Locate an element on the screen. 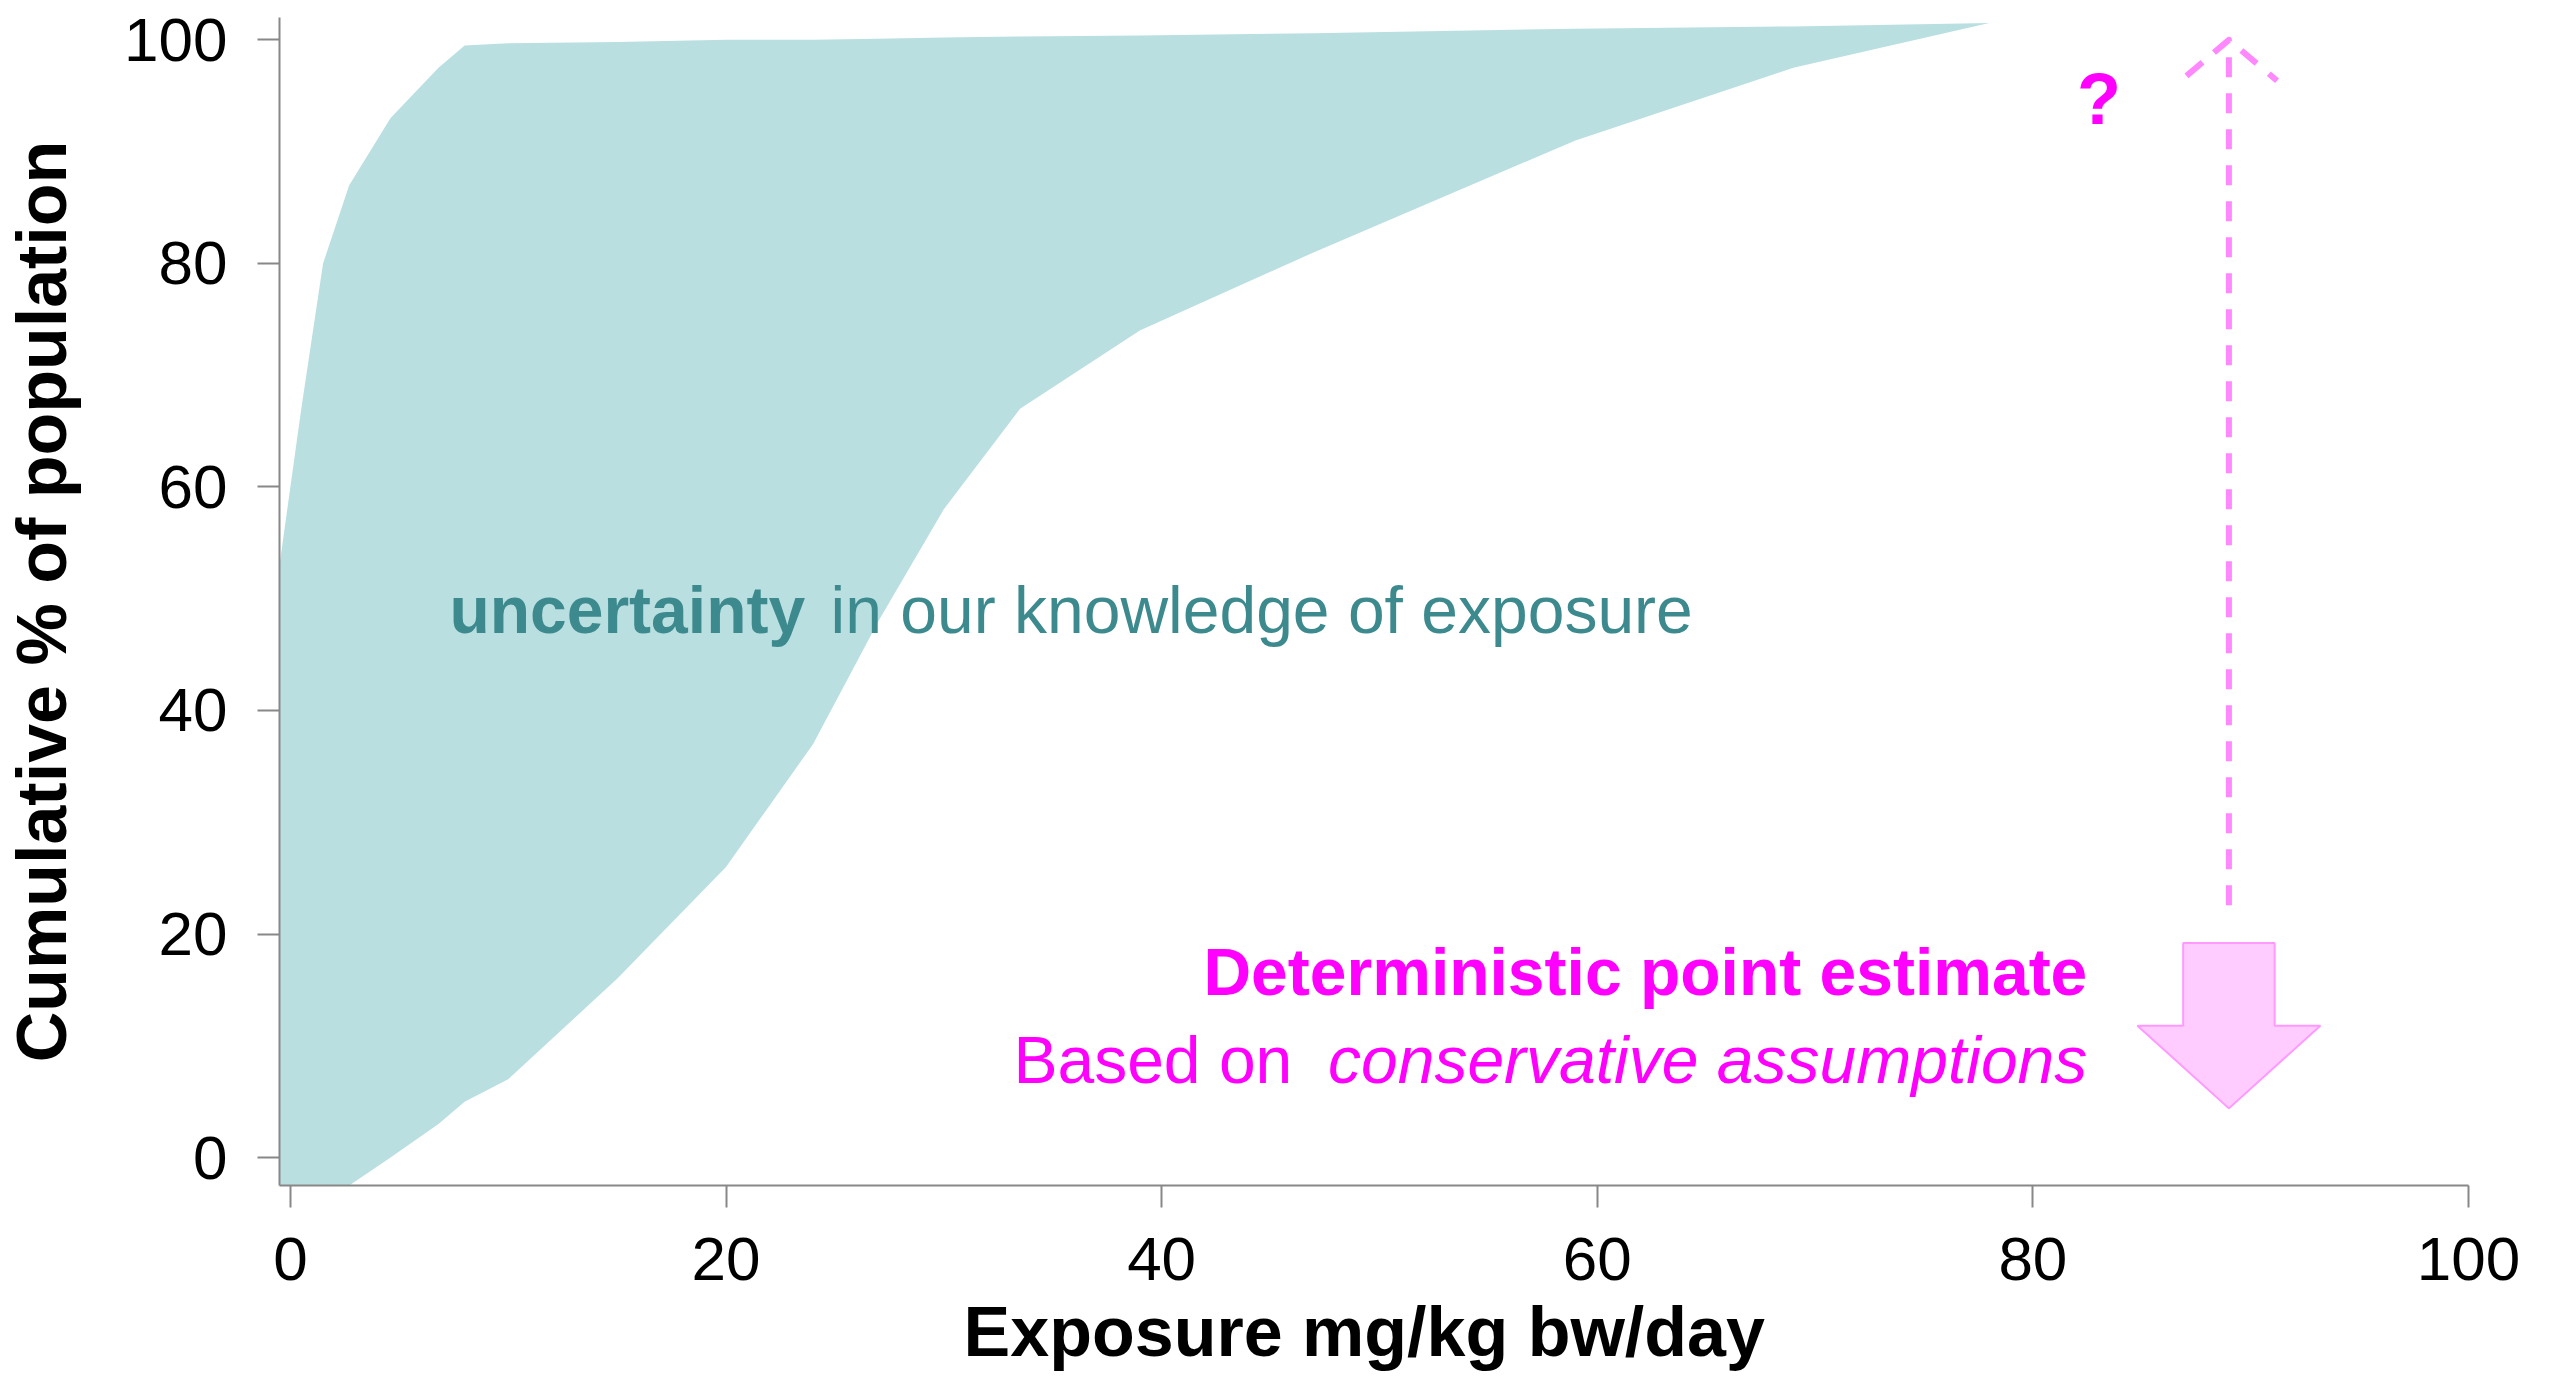 The width and height of the screenshot is (2554, 1387). y-tick-label: 60 is located at coordinates (193, 486).